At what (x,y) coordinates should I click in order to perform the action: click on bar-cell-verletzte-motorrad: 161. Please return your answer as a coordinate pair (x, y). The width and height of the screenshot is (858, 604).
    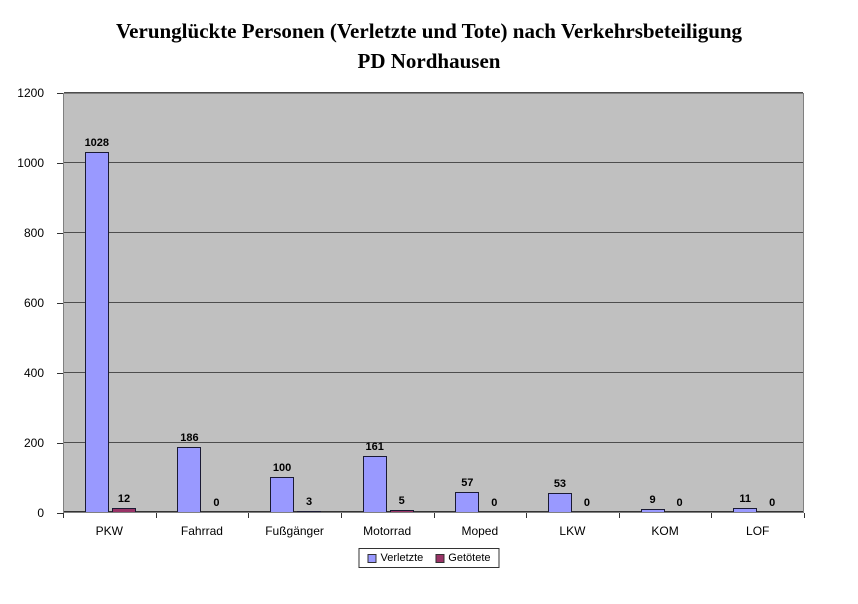
    Looking at the image, I should click on (374, 476).